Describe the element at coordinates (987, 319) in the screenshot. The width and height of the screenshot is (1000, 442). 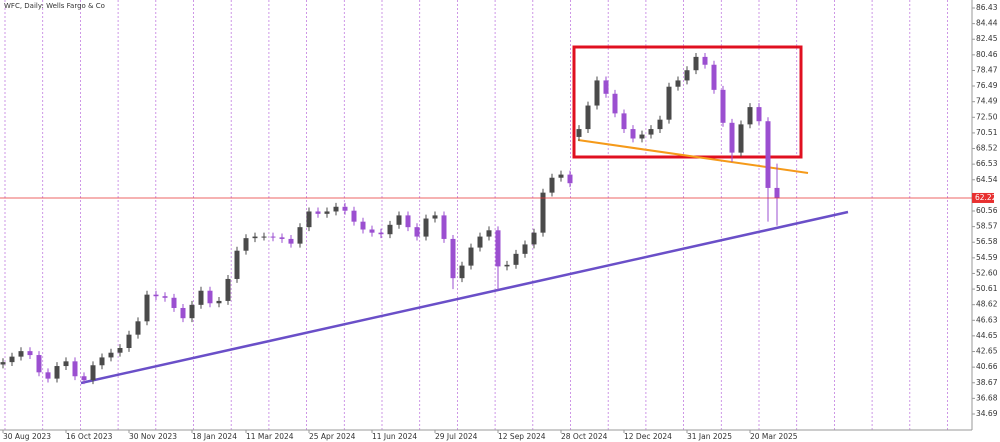
I see `y-tick-label: 46.63` at that location.